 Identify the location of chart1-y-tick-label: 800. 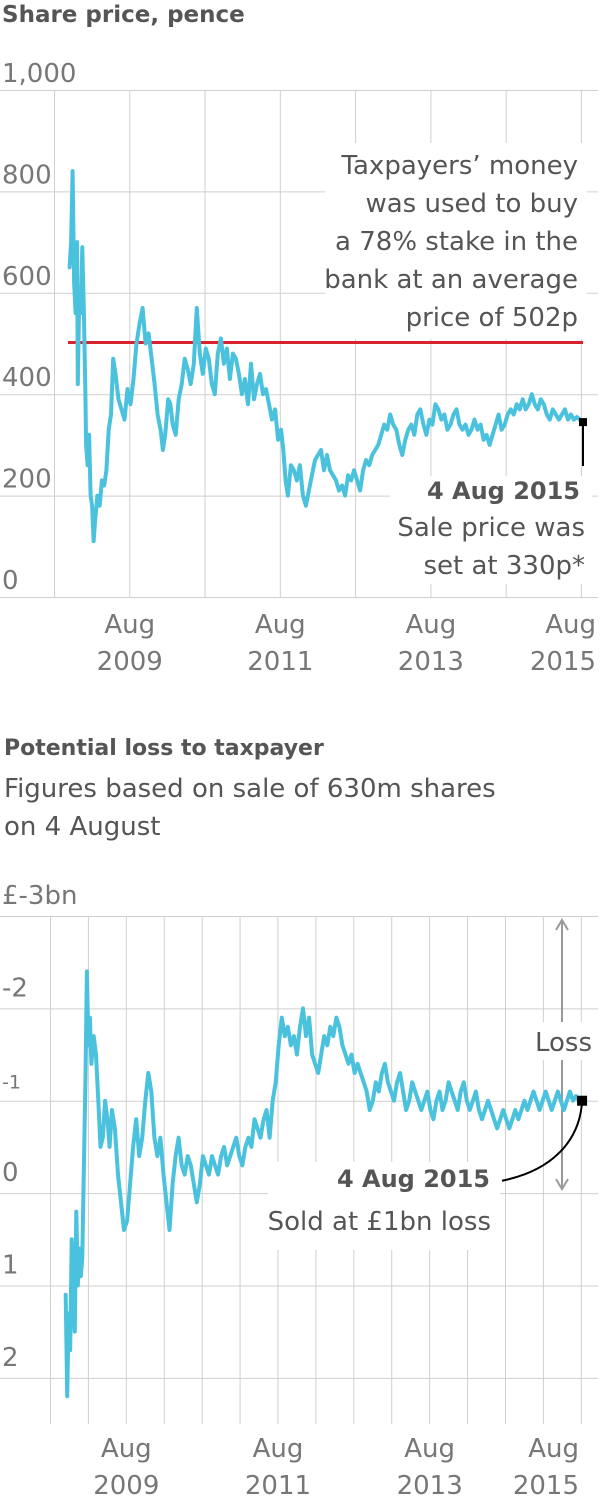
(27, 175).